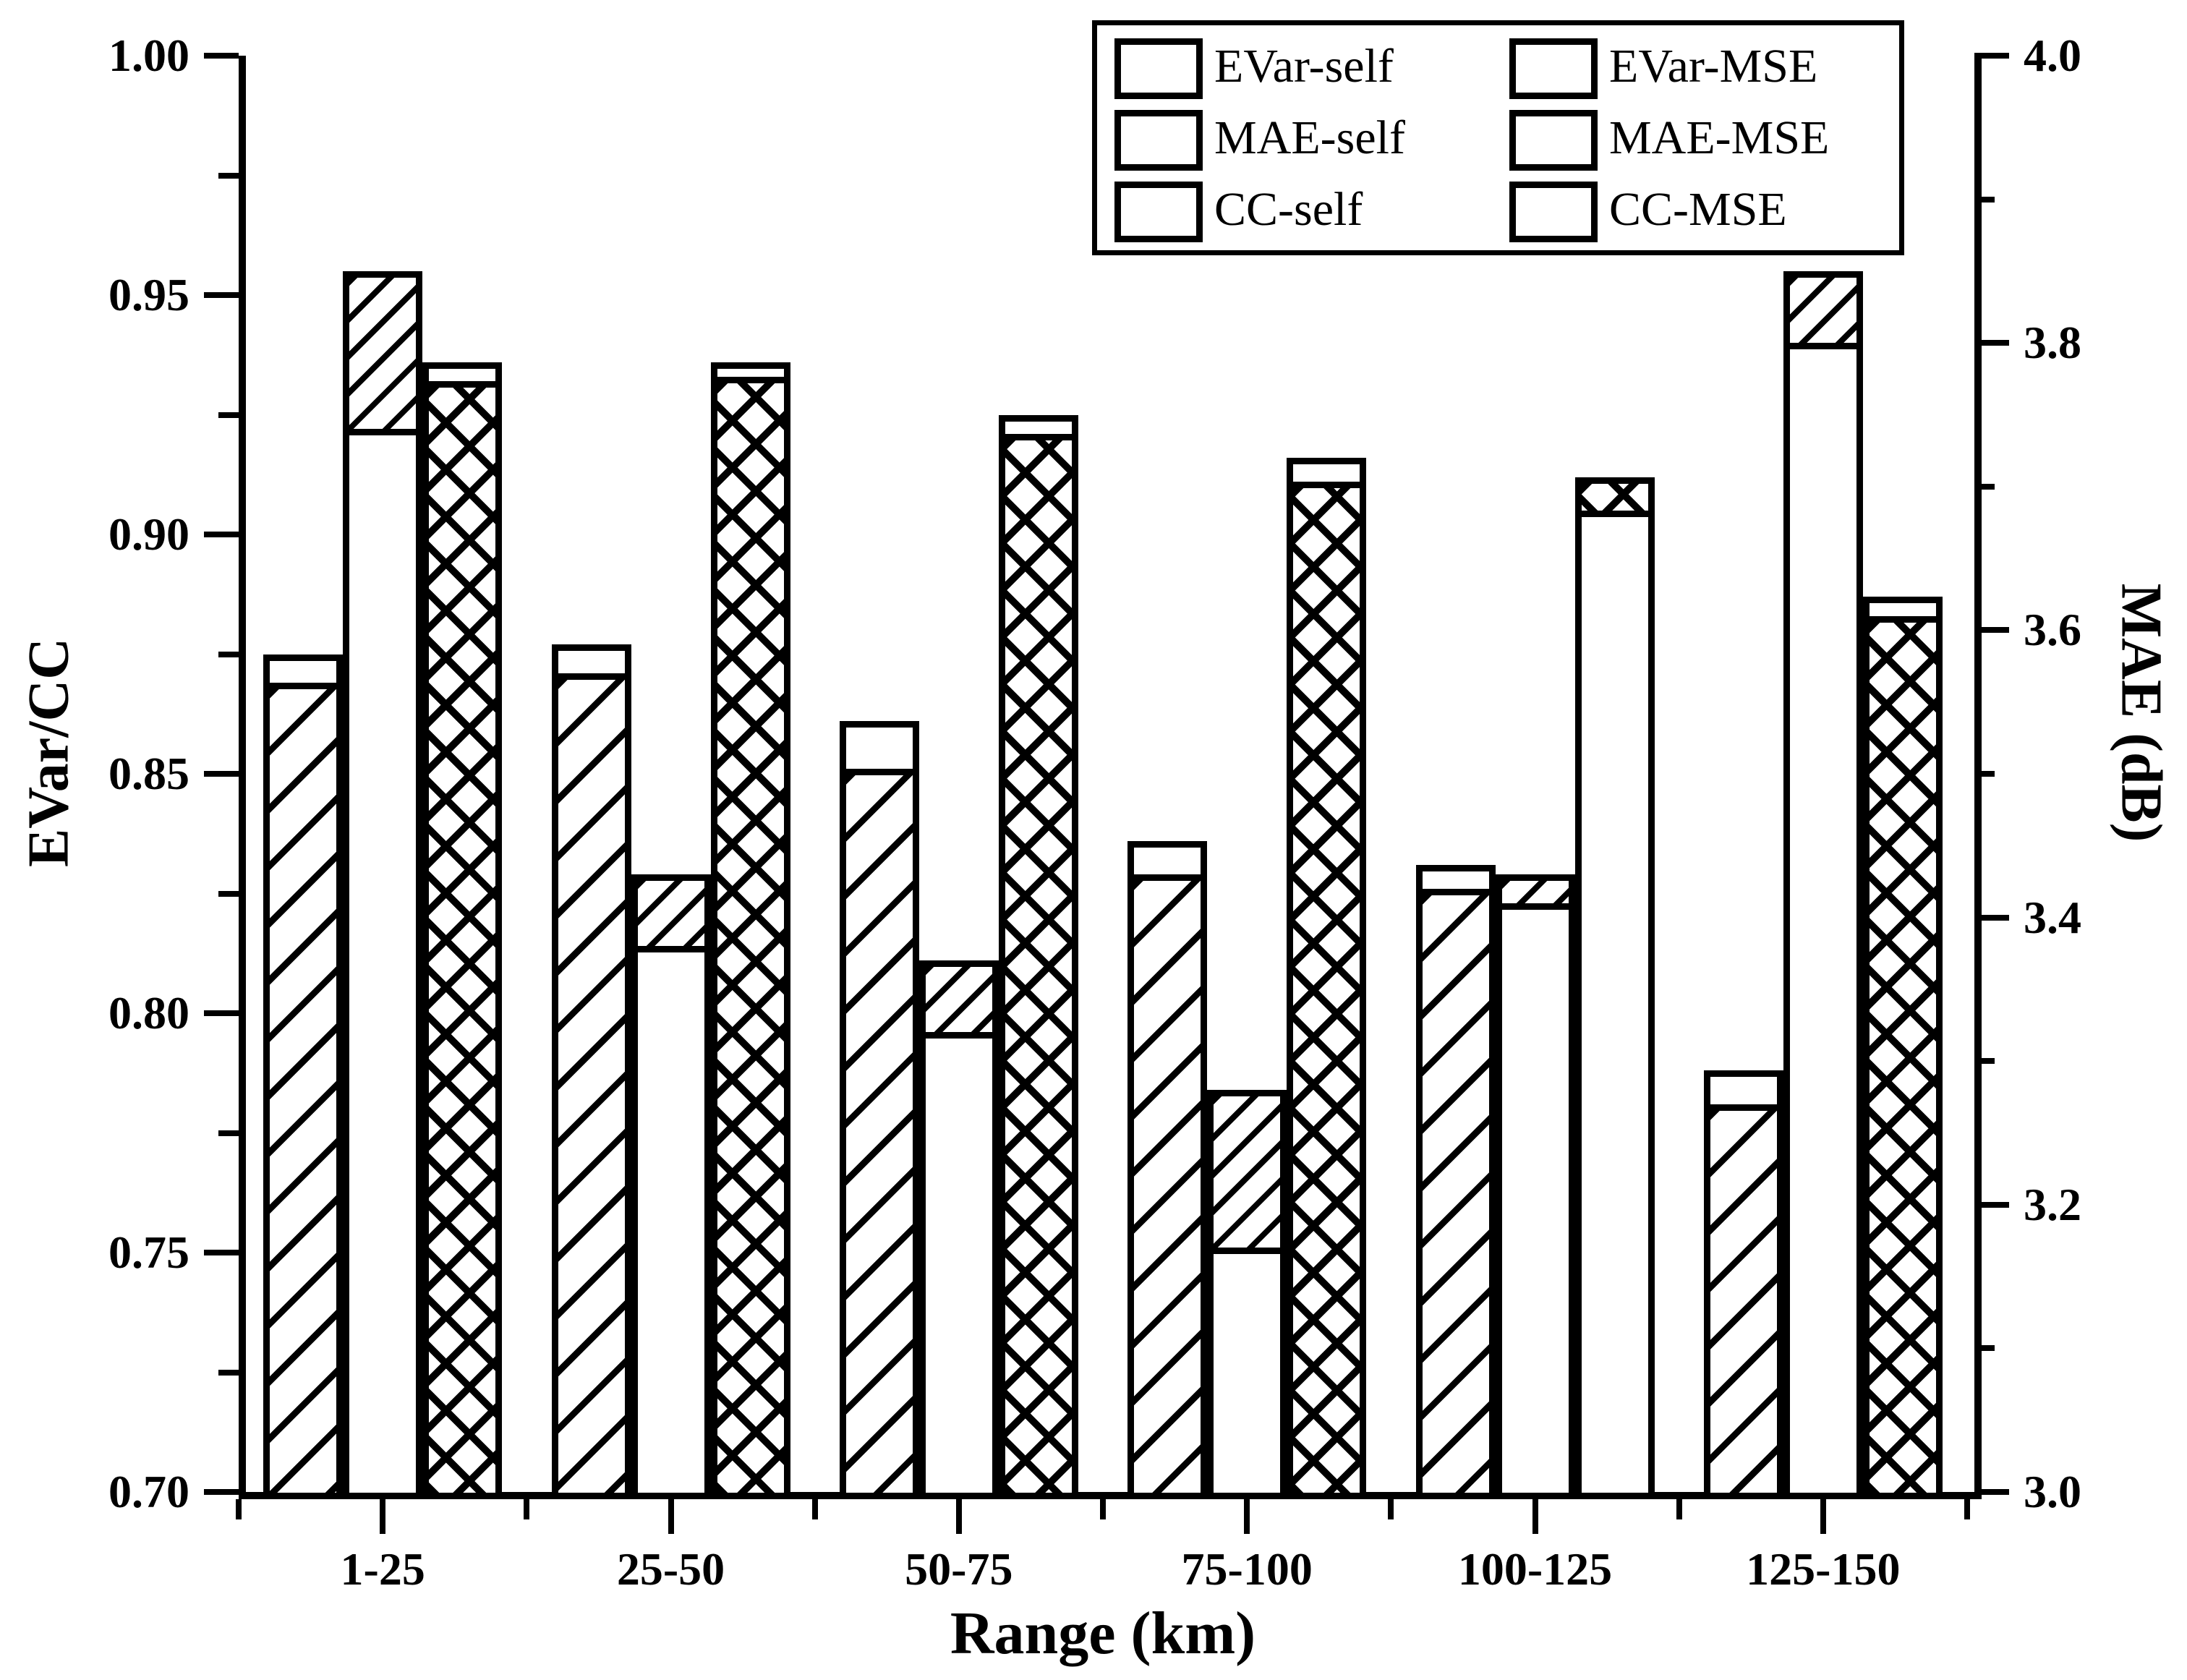 Image resolution: width=2187 pixels, height=1680 pixels. I want to click on x-axis-title: Range (km), so click(1103, 1633).